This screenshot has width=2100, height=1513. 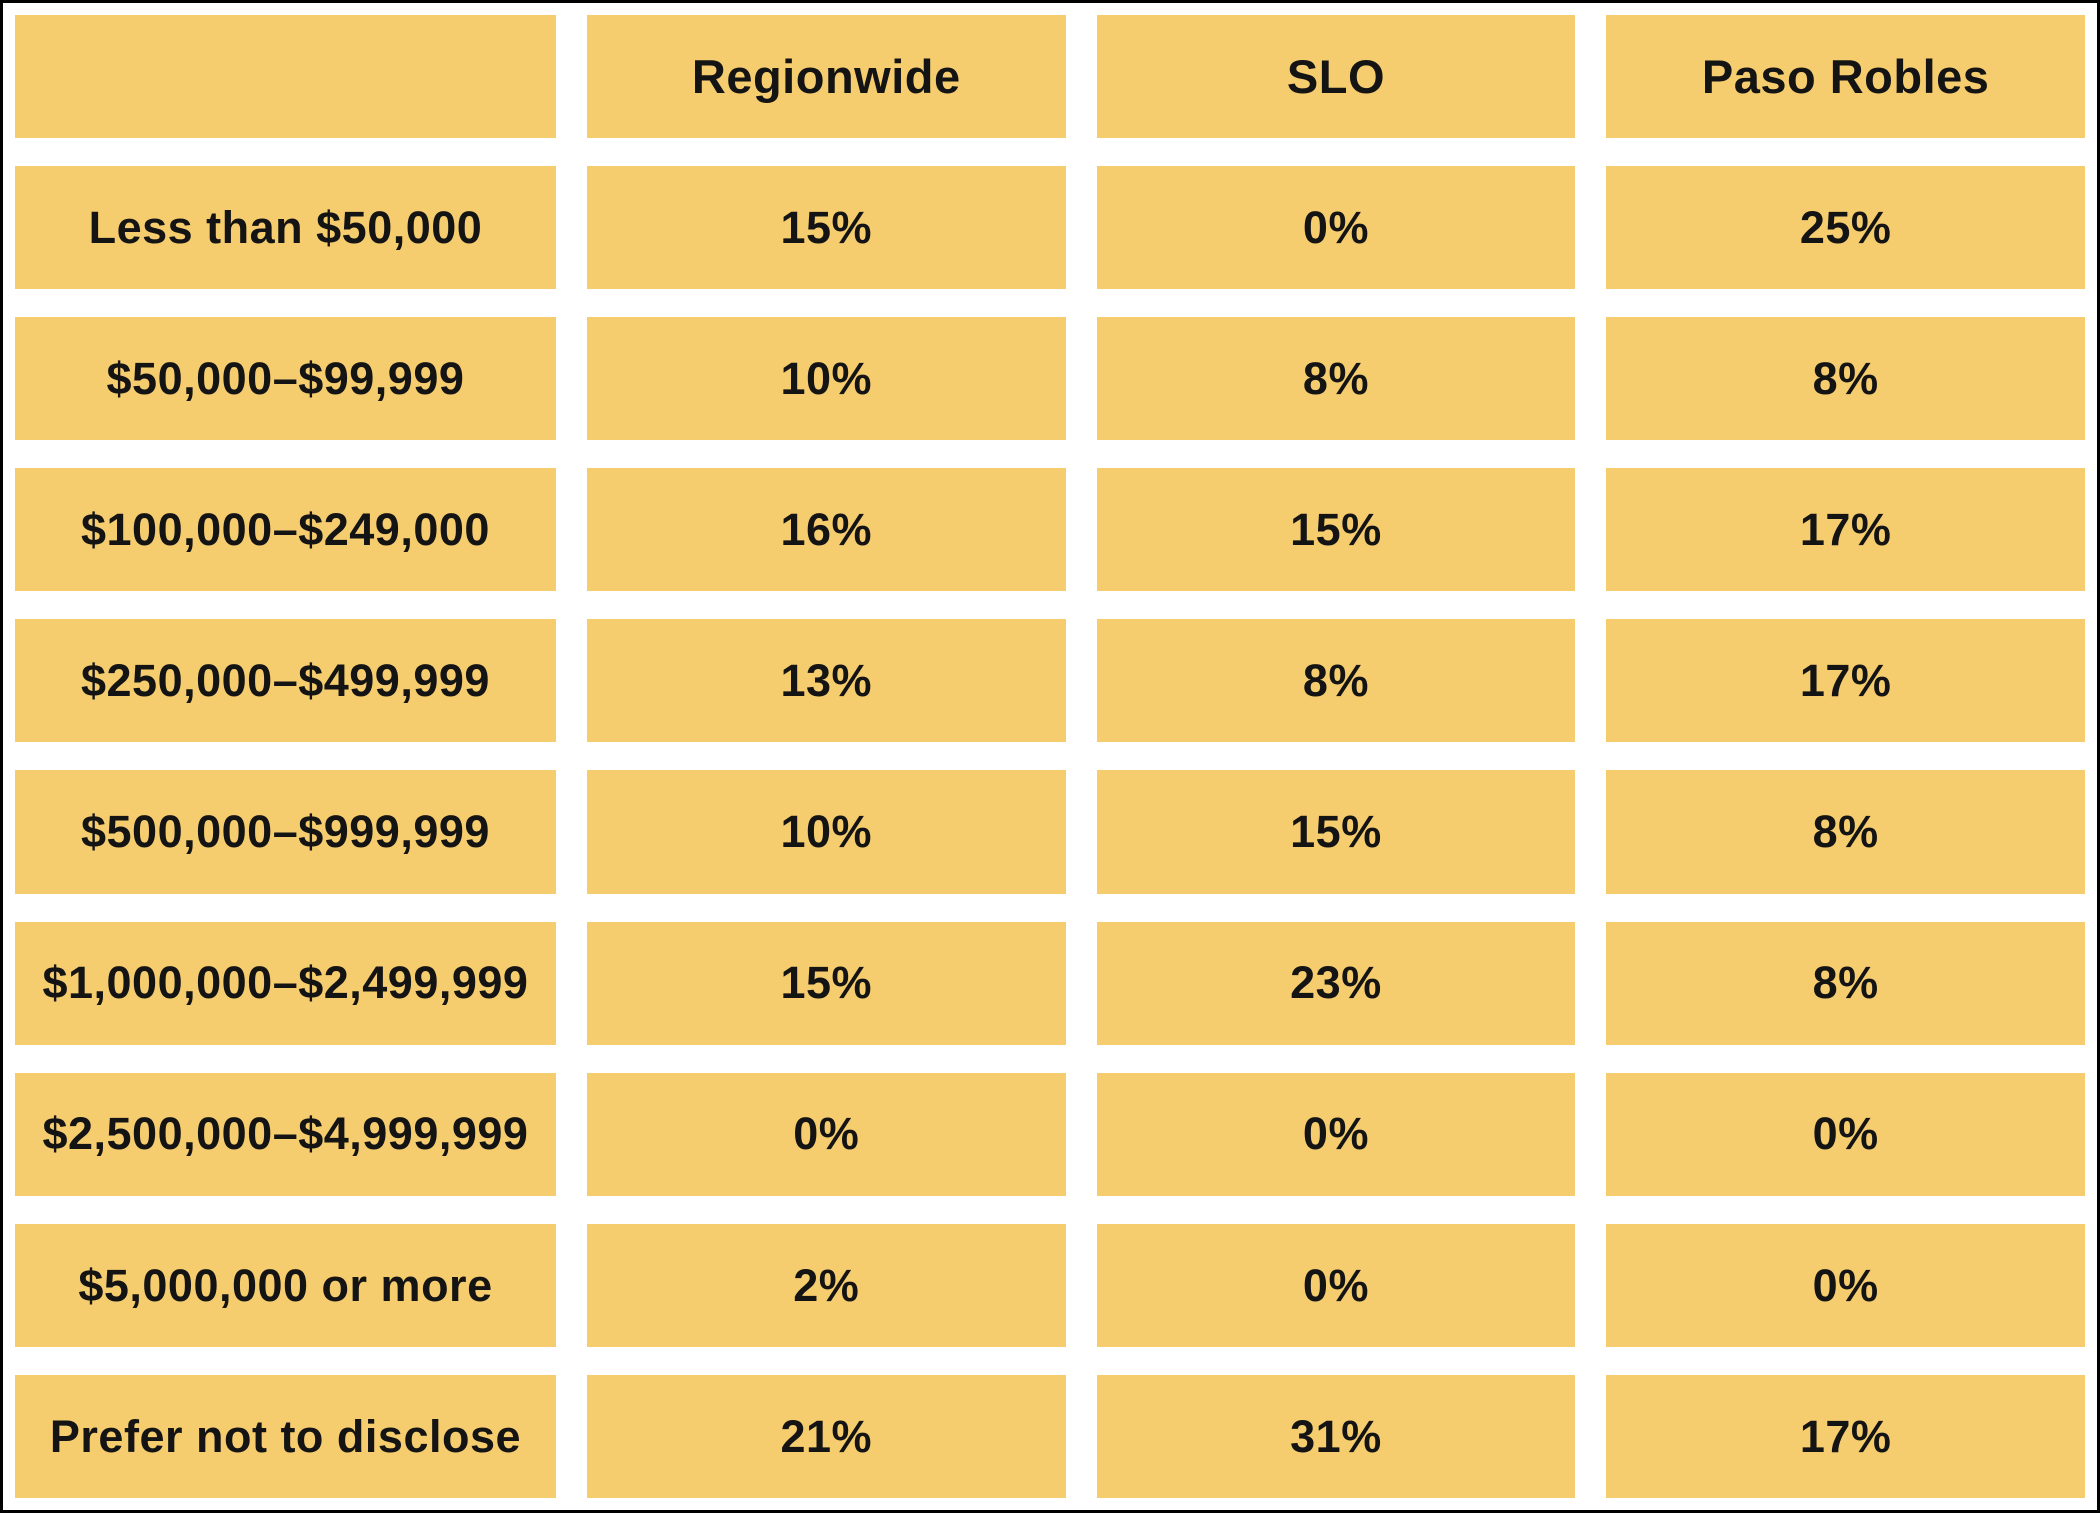 I want to click on value-cell-slo: 23%, so click(x=1336, y=983).